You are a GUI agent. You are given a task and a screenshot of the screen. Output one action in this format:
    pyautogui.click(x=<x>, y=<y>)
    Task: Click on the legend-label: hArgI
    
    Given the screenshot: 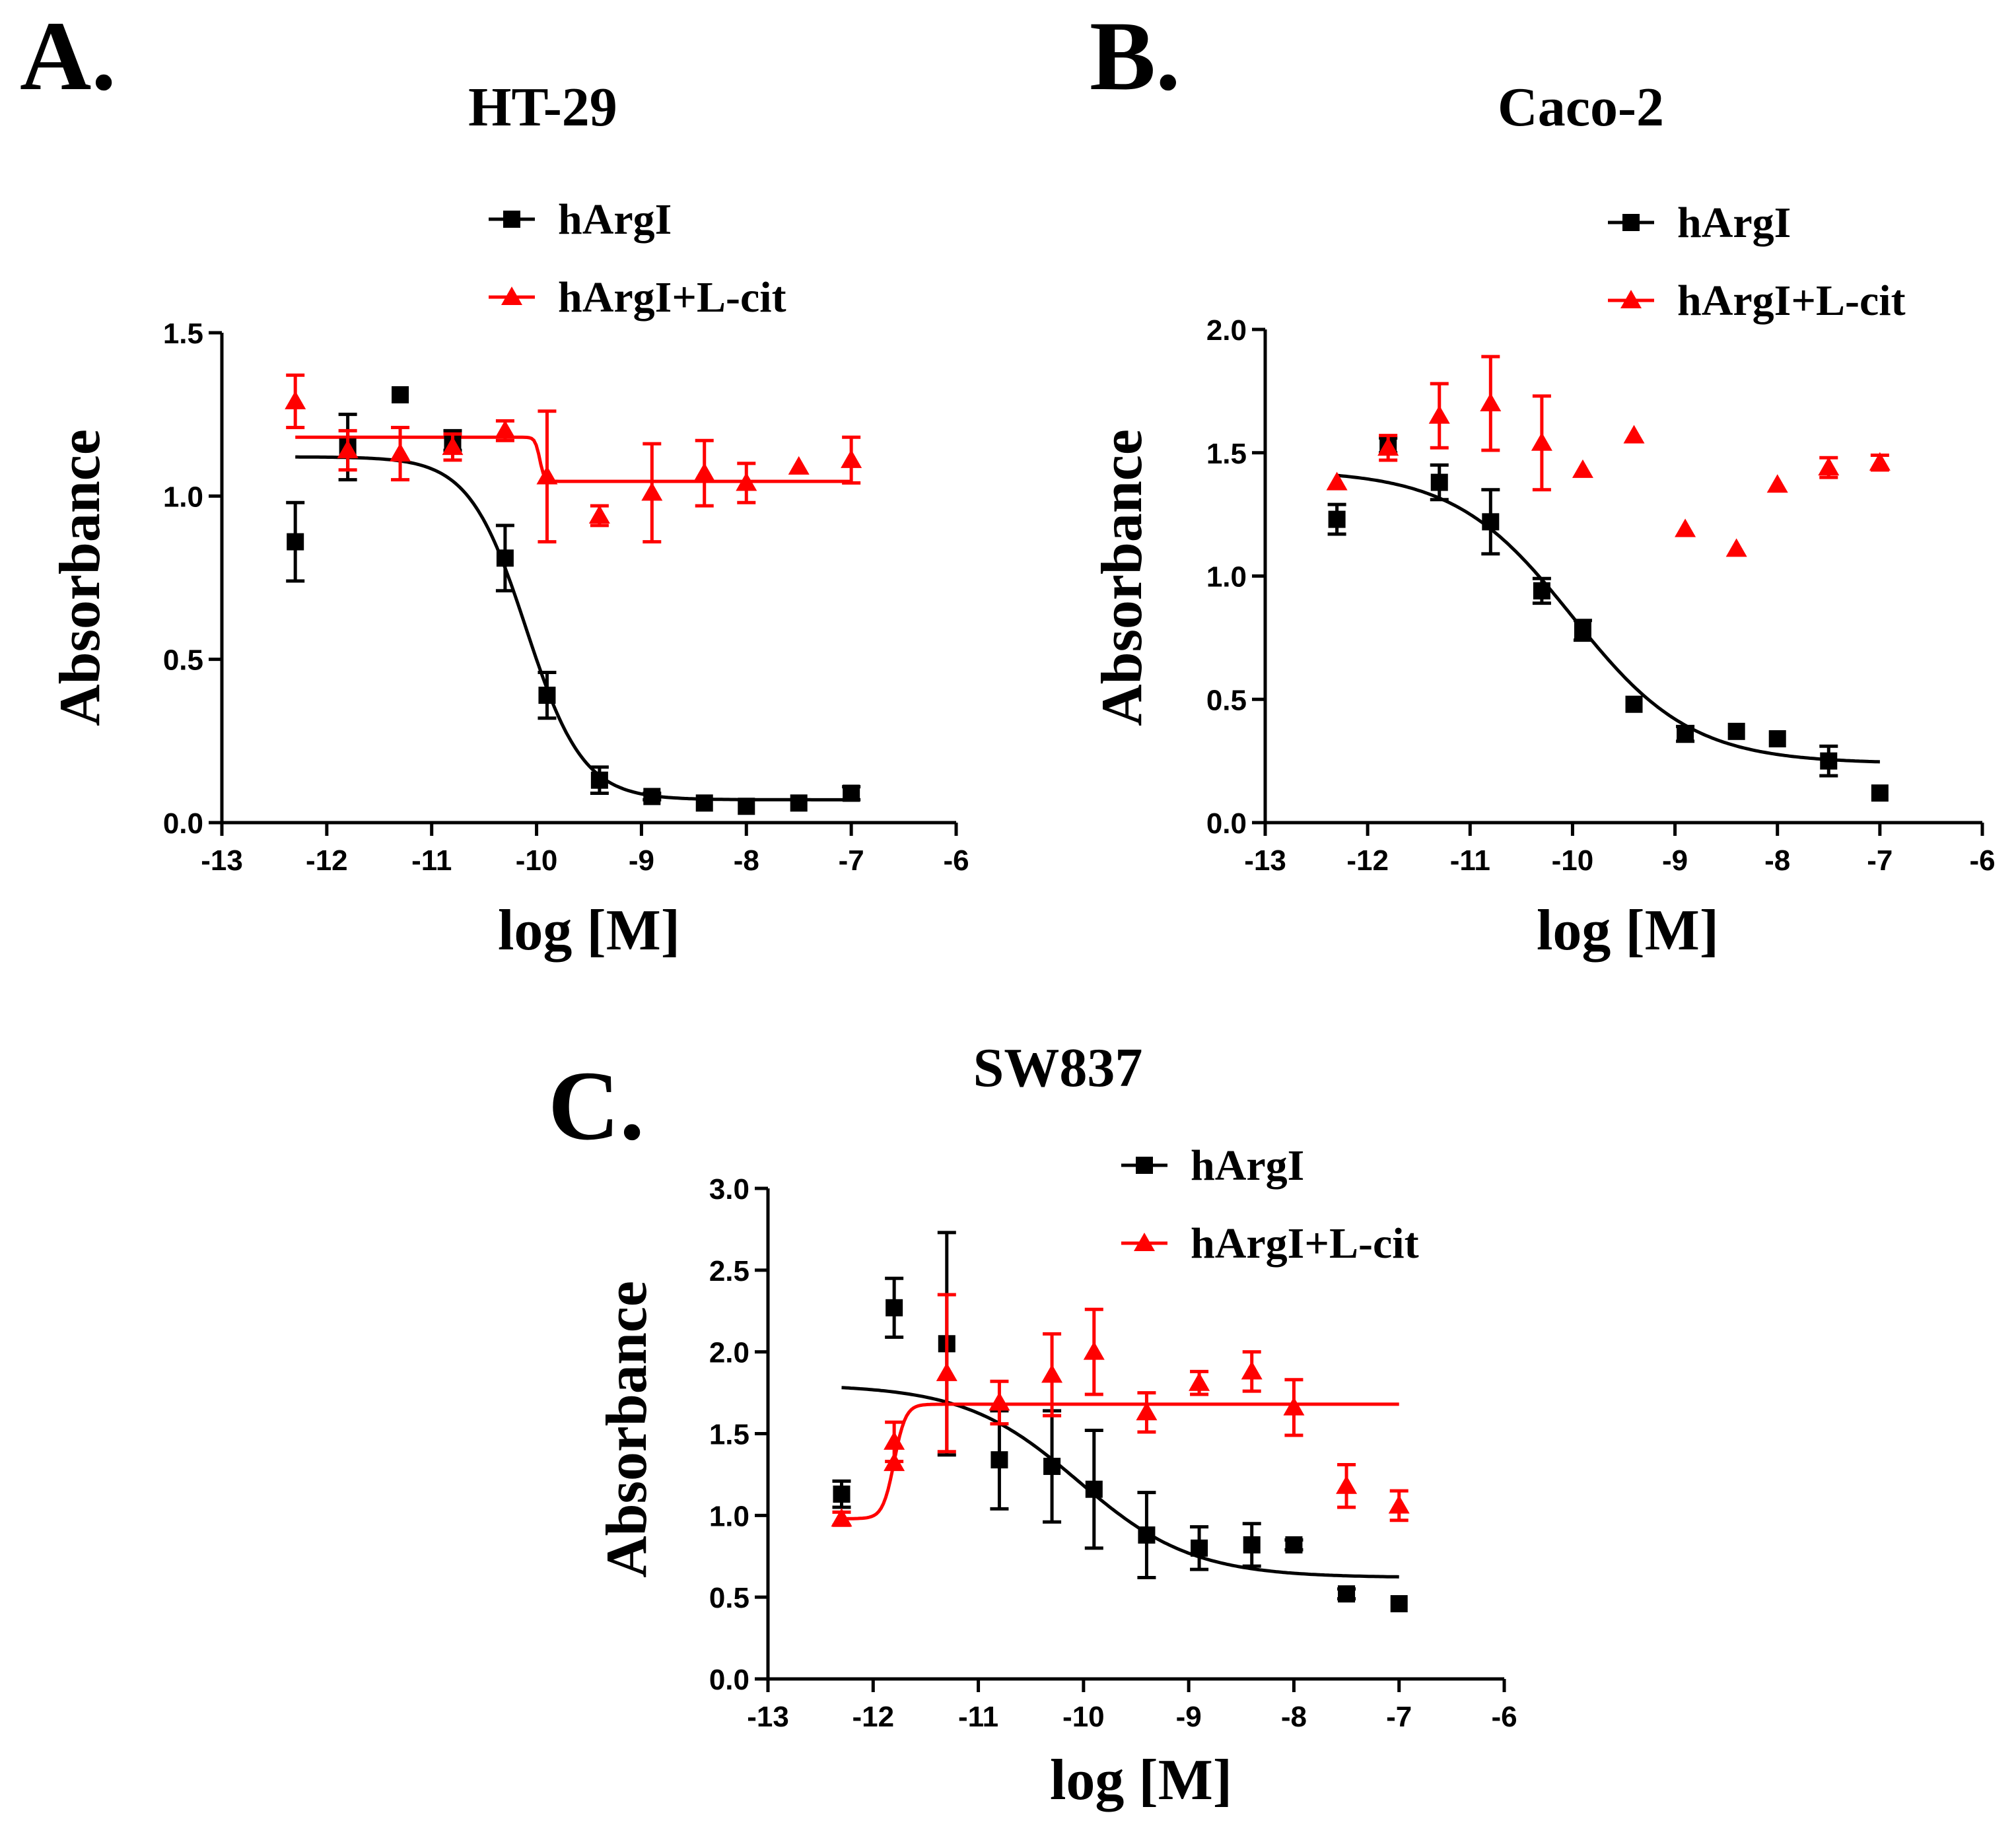 What is the action you would take?
    pyautogui.click(x=615, y=219)
    